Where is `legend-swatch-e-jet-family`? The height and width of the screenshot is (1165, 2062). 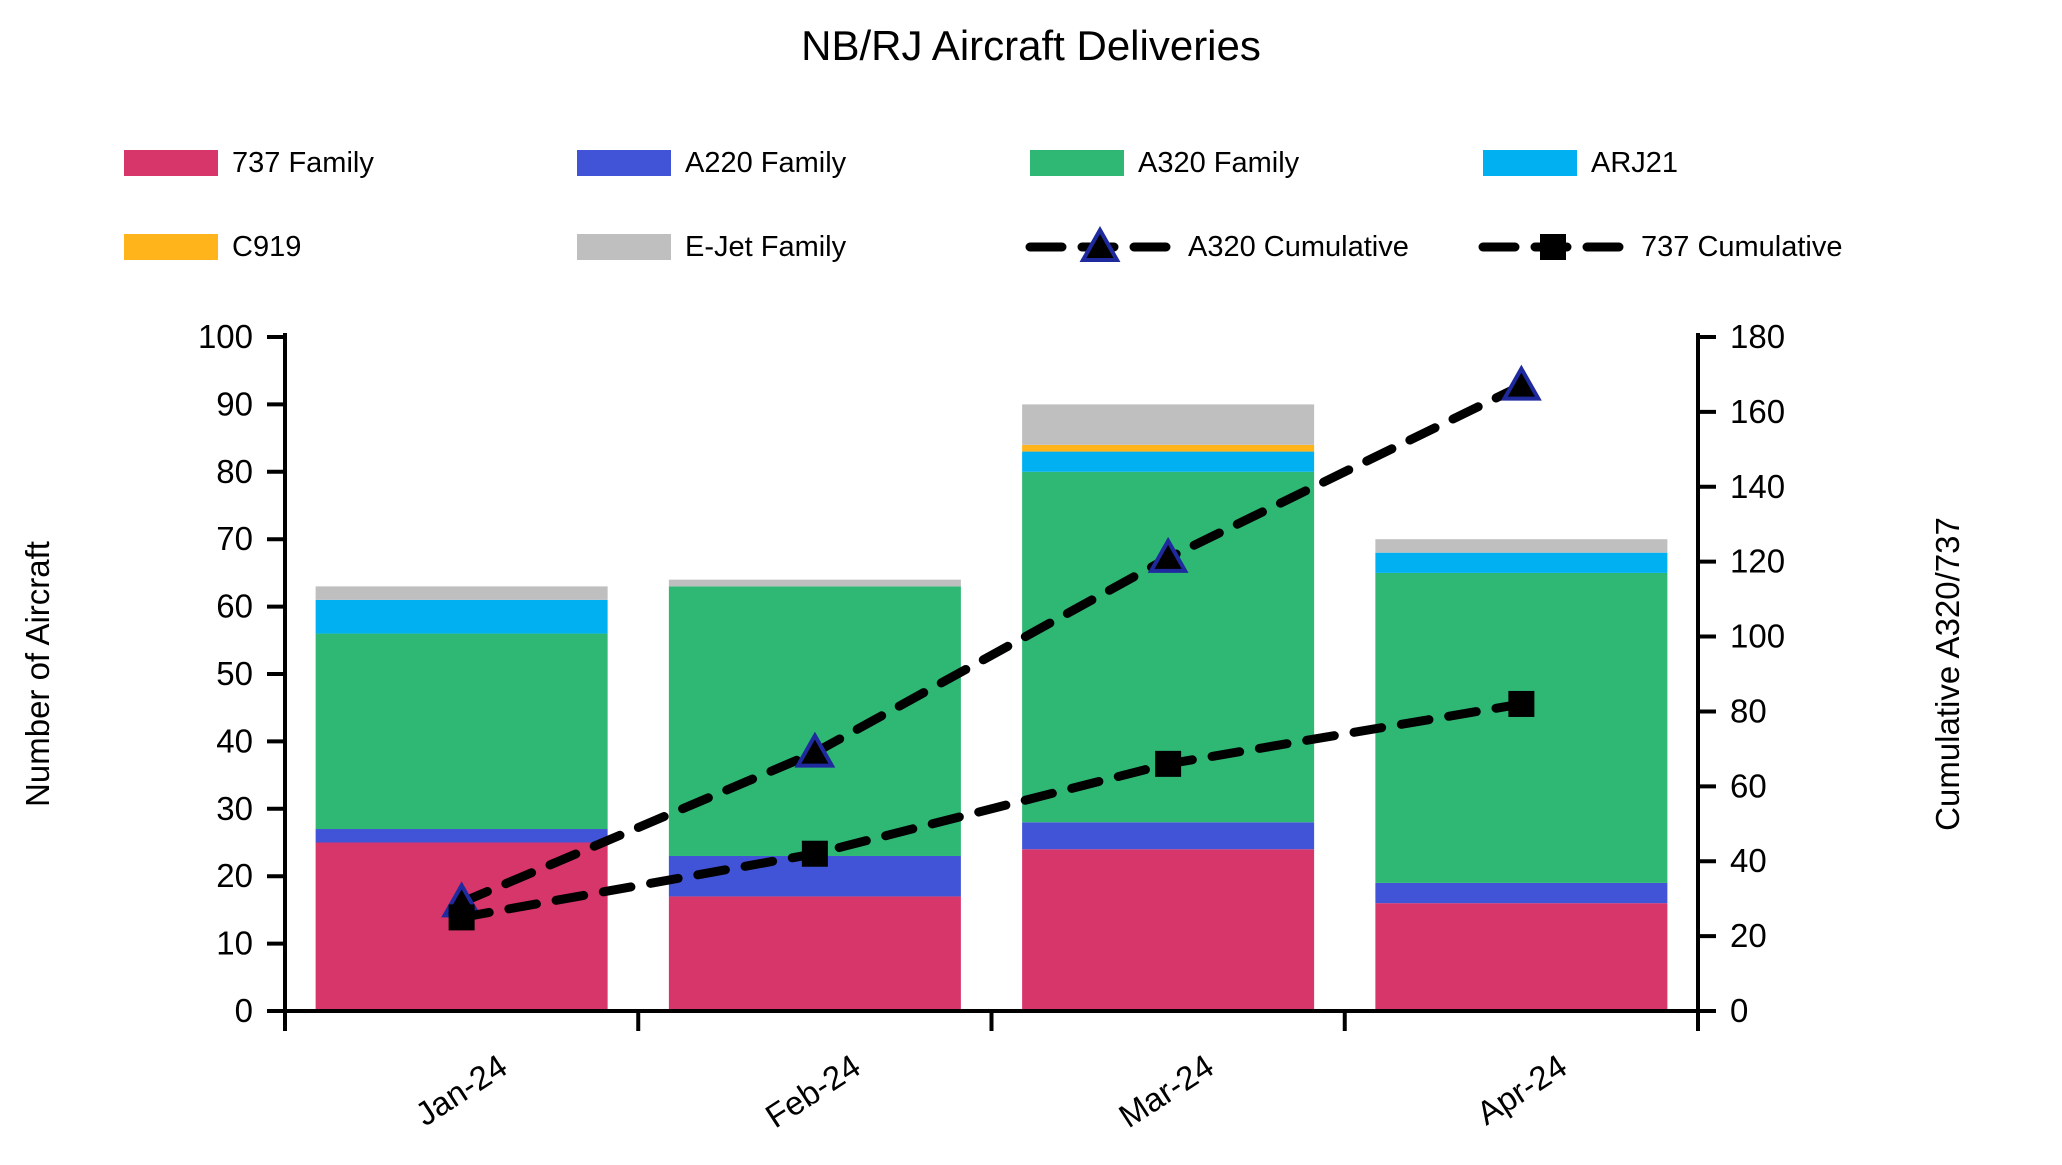 legend-swatch-e-jet-family is located at coordinates (624, 247).